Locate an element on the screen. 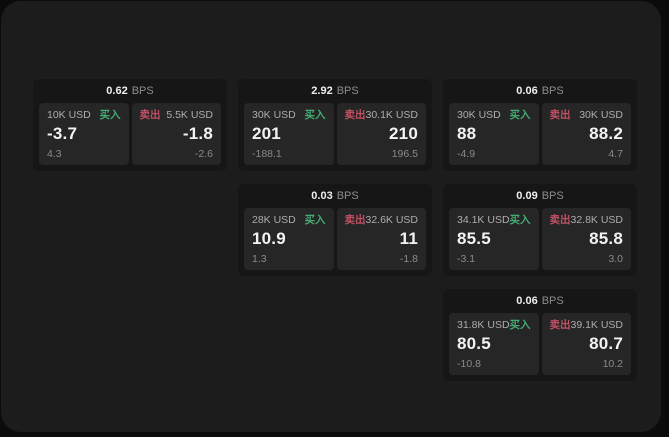 The image size is (669, 437). buy-delta: -188.1 is located at coordinates (267, 154).